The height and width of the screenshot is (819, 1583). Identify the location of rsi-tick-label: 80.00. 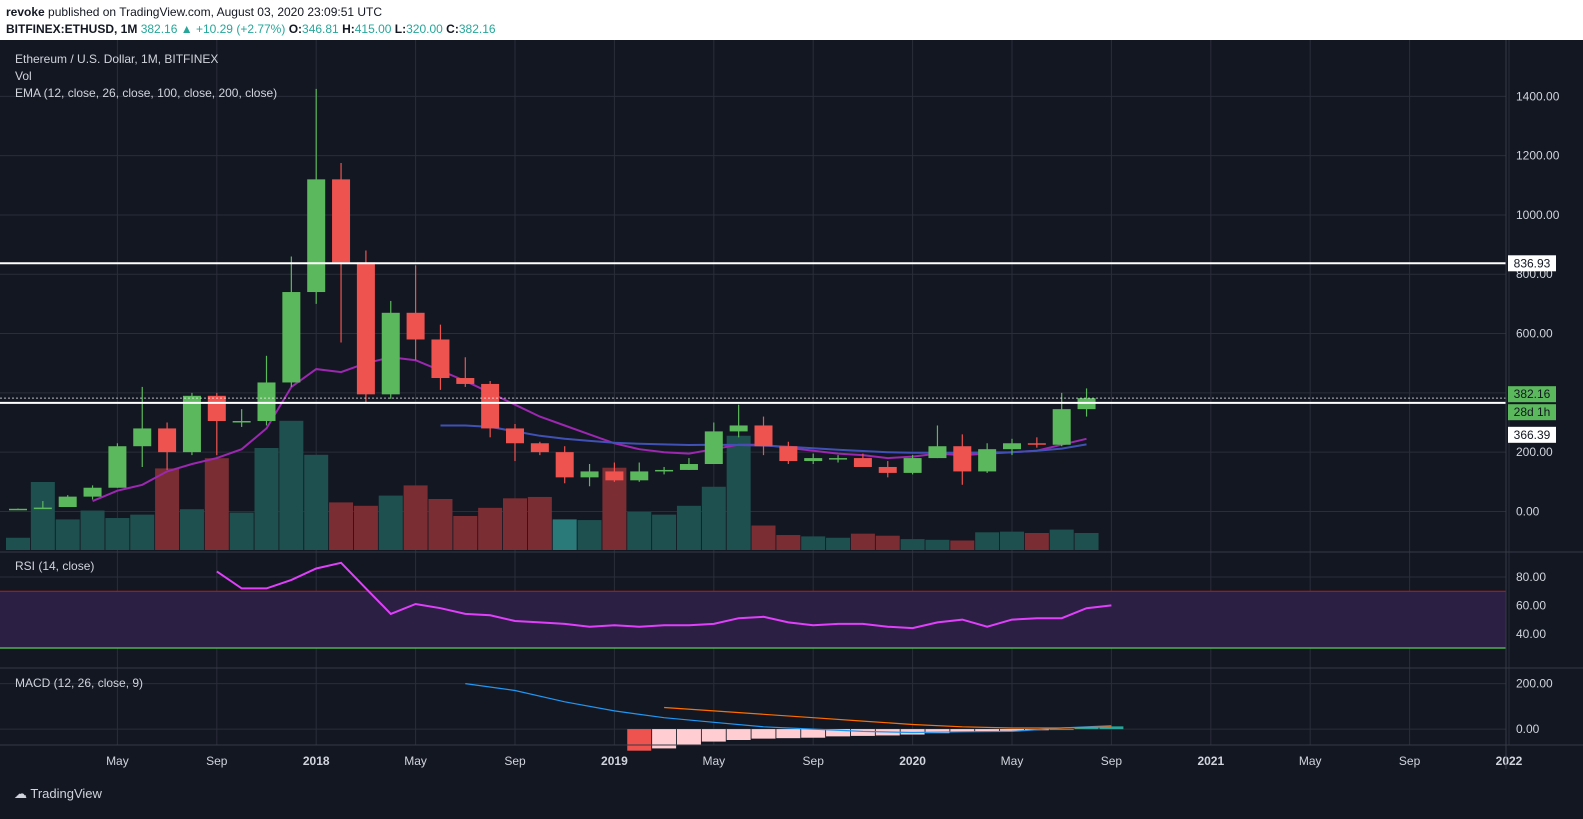
(1531, 577).